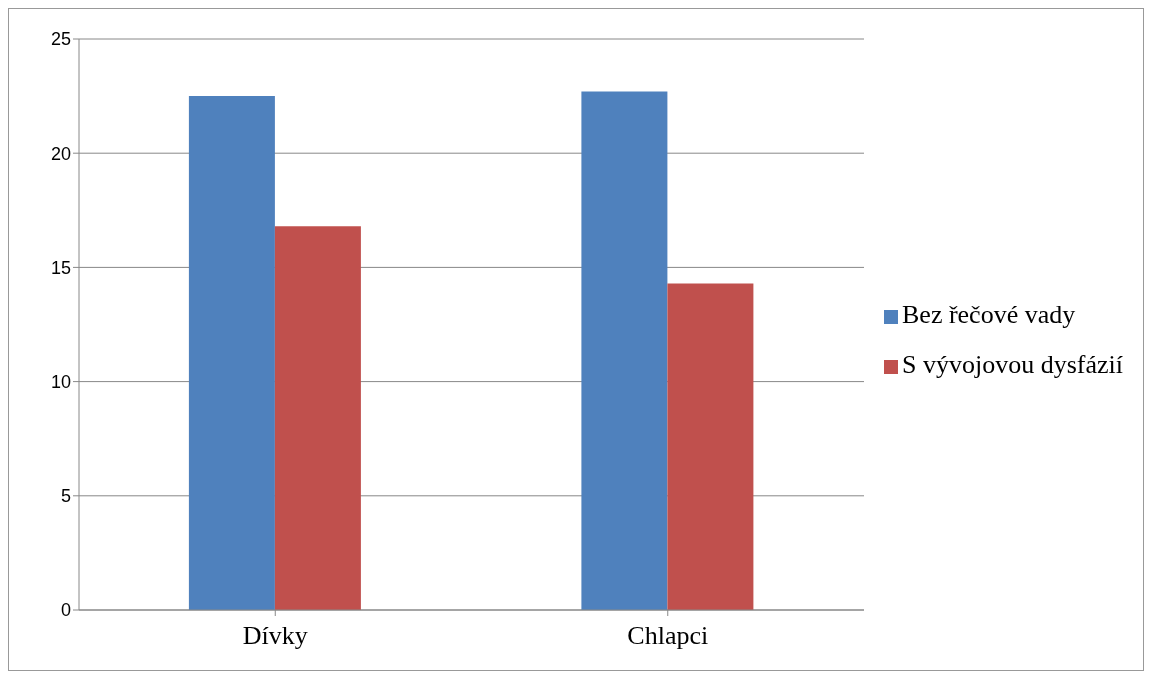 This screenshot has height=677, width=1150. I want to click on x-tick-label: Dívky, so click(275, 636).